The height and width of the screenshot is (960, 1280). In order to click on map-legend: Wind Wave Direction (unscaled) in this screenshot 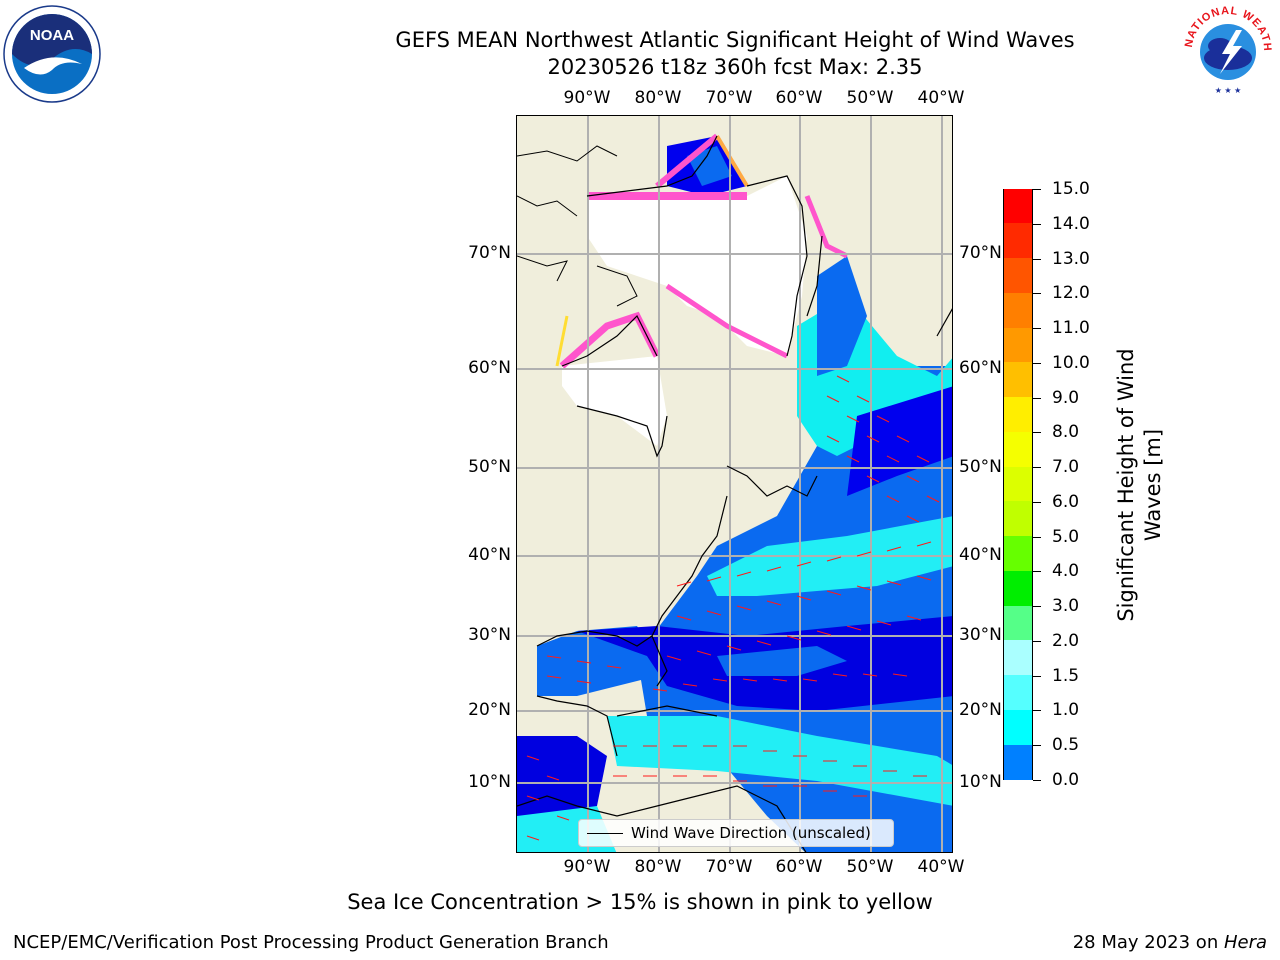, I will do `click(736, 833)`.